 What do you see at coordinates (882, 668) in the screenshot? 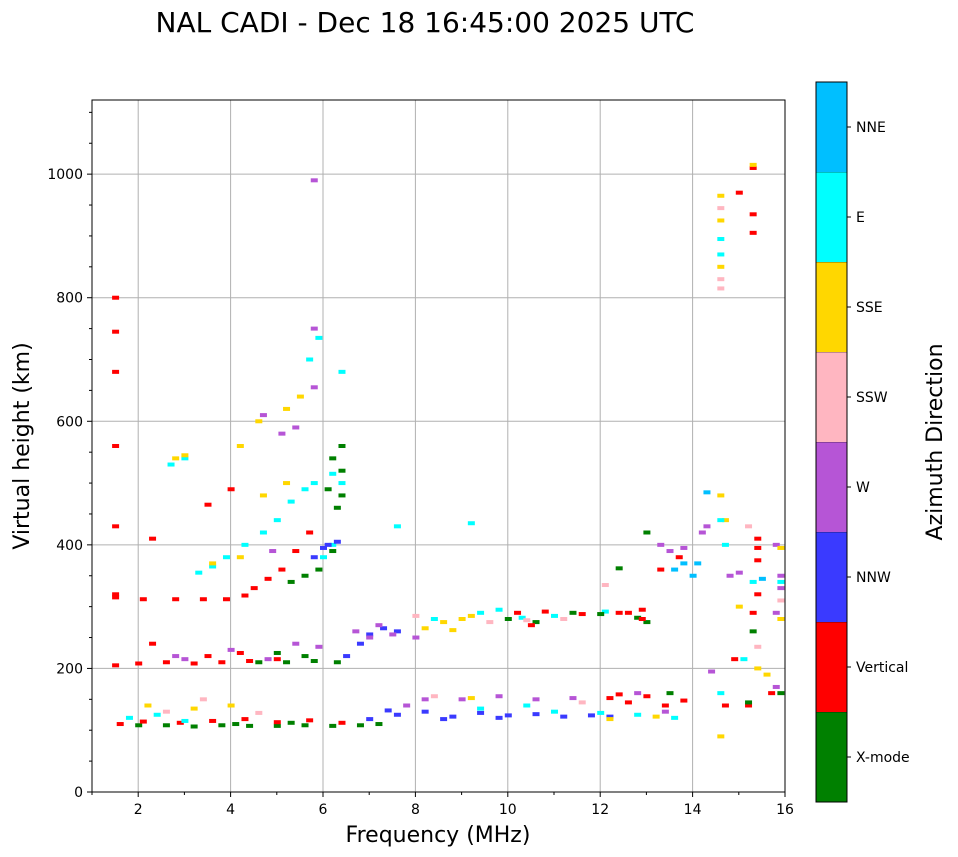
I see `colorbar-category-label: Vertical` at bounding box center [882, 668].